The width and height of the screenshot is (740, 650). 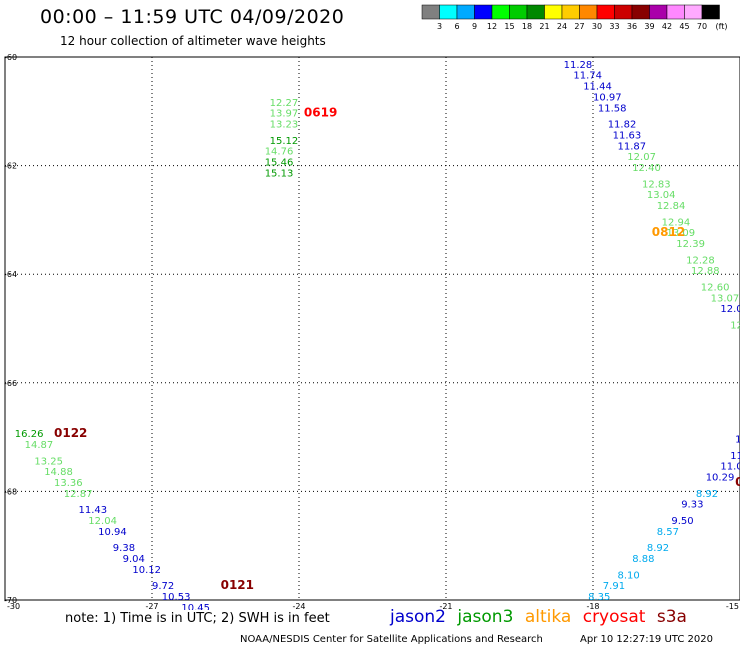 What do you see at coordinates (614, 586) in the screenshot?
I see `wave-height-value: 7.91` at bounding box center [614, 586].